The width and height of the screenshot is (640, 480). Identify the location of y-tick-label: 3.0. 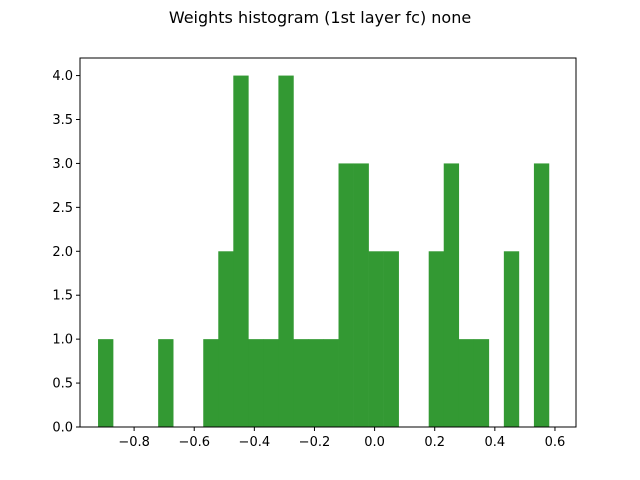
(62, 164).